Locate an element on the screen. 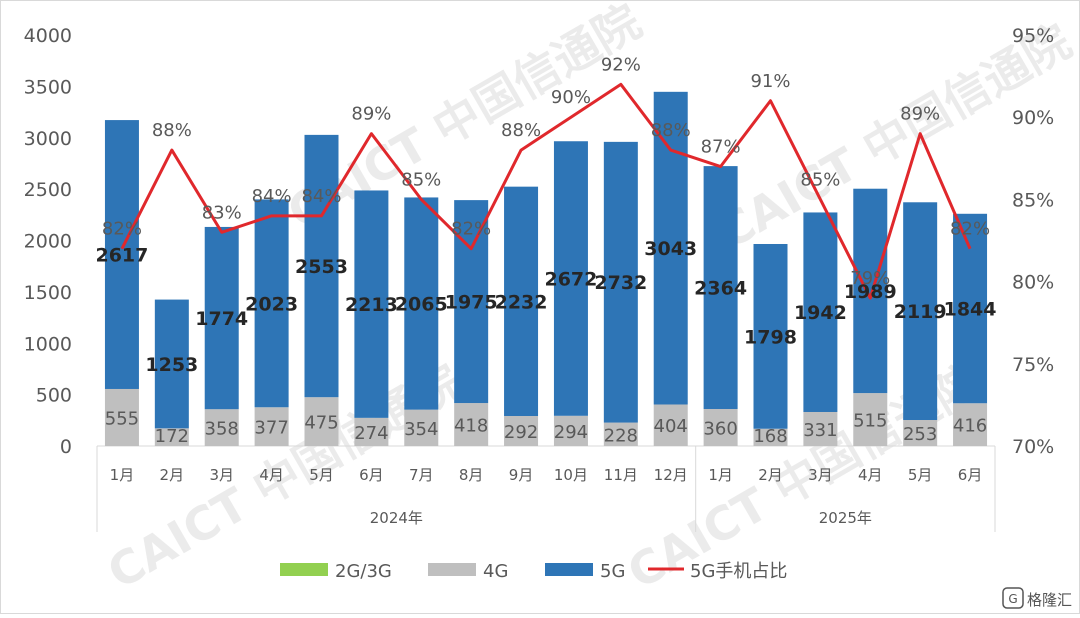 The height and width of the screenshot is (618, 1080). data-label-5g: 1989 is located at coordinates (870, 292).